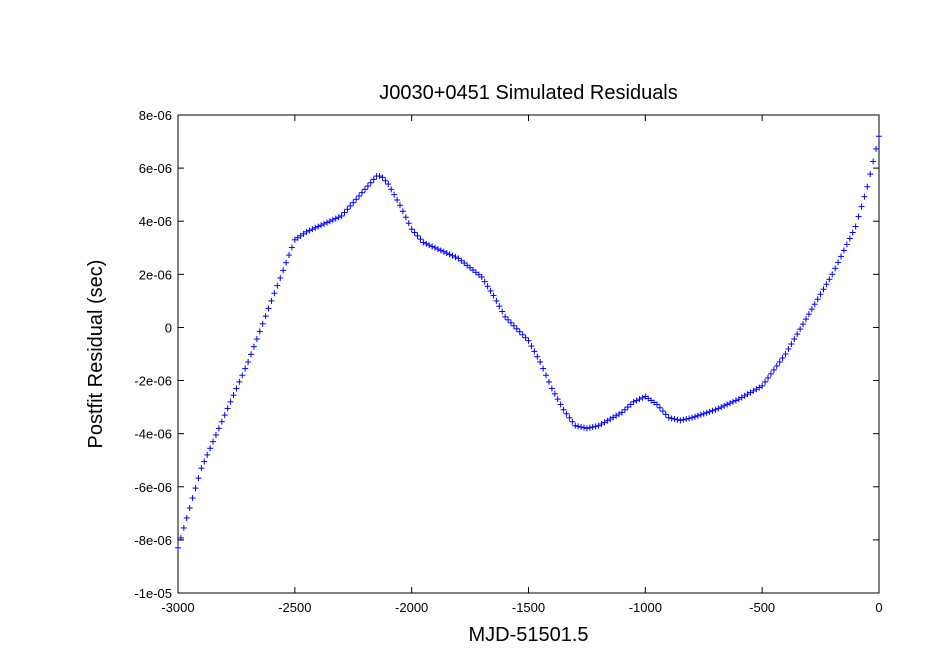  What do you see at coordinates (878, 607) in the screenshot?
I see `x-tick-label: 0` at bounding box center [878, 607].